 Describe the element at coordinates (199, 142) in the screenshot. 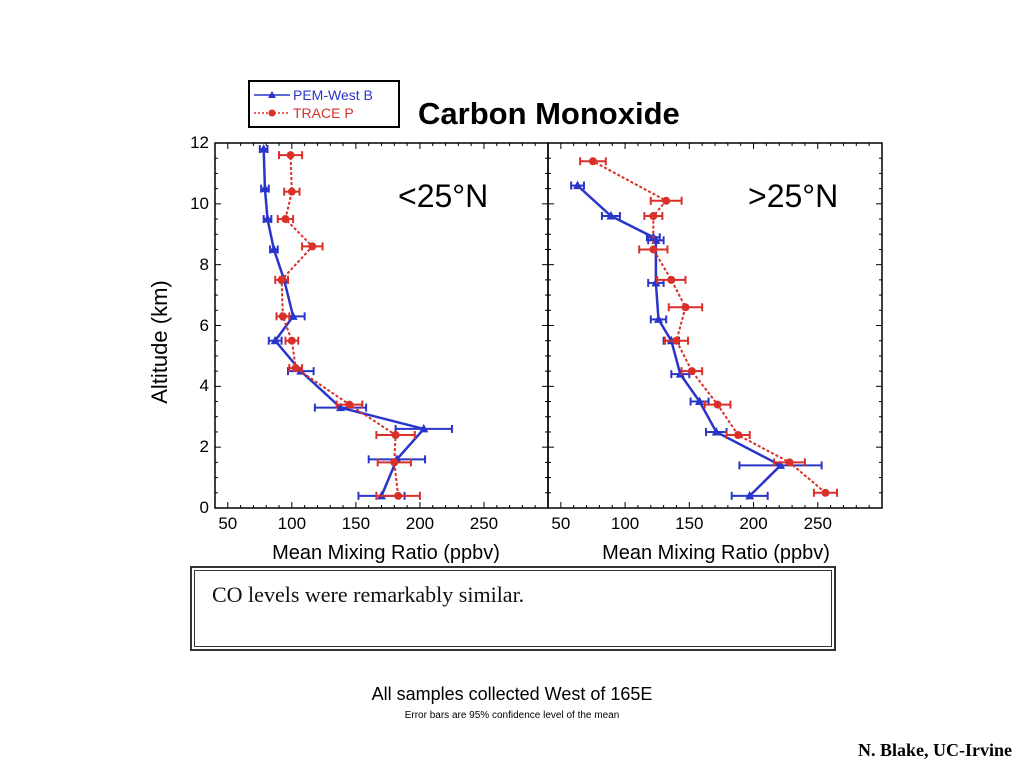

I see `y-tick-label: 12` at that location.